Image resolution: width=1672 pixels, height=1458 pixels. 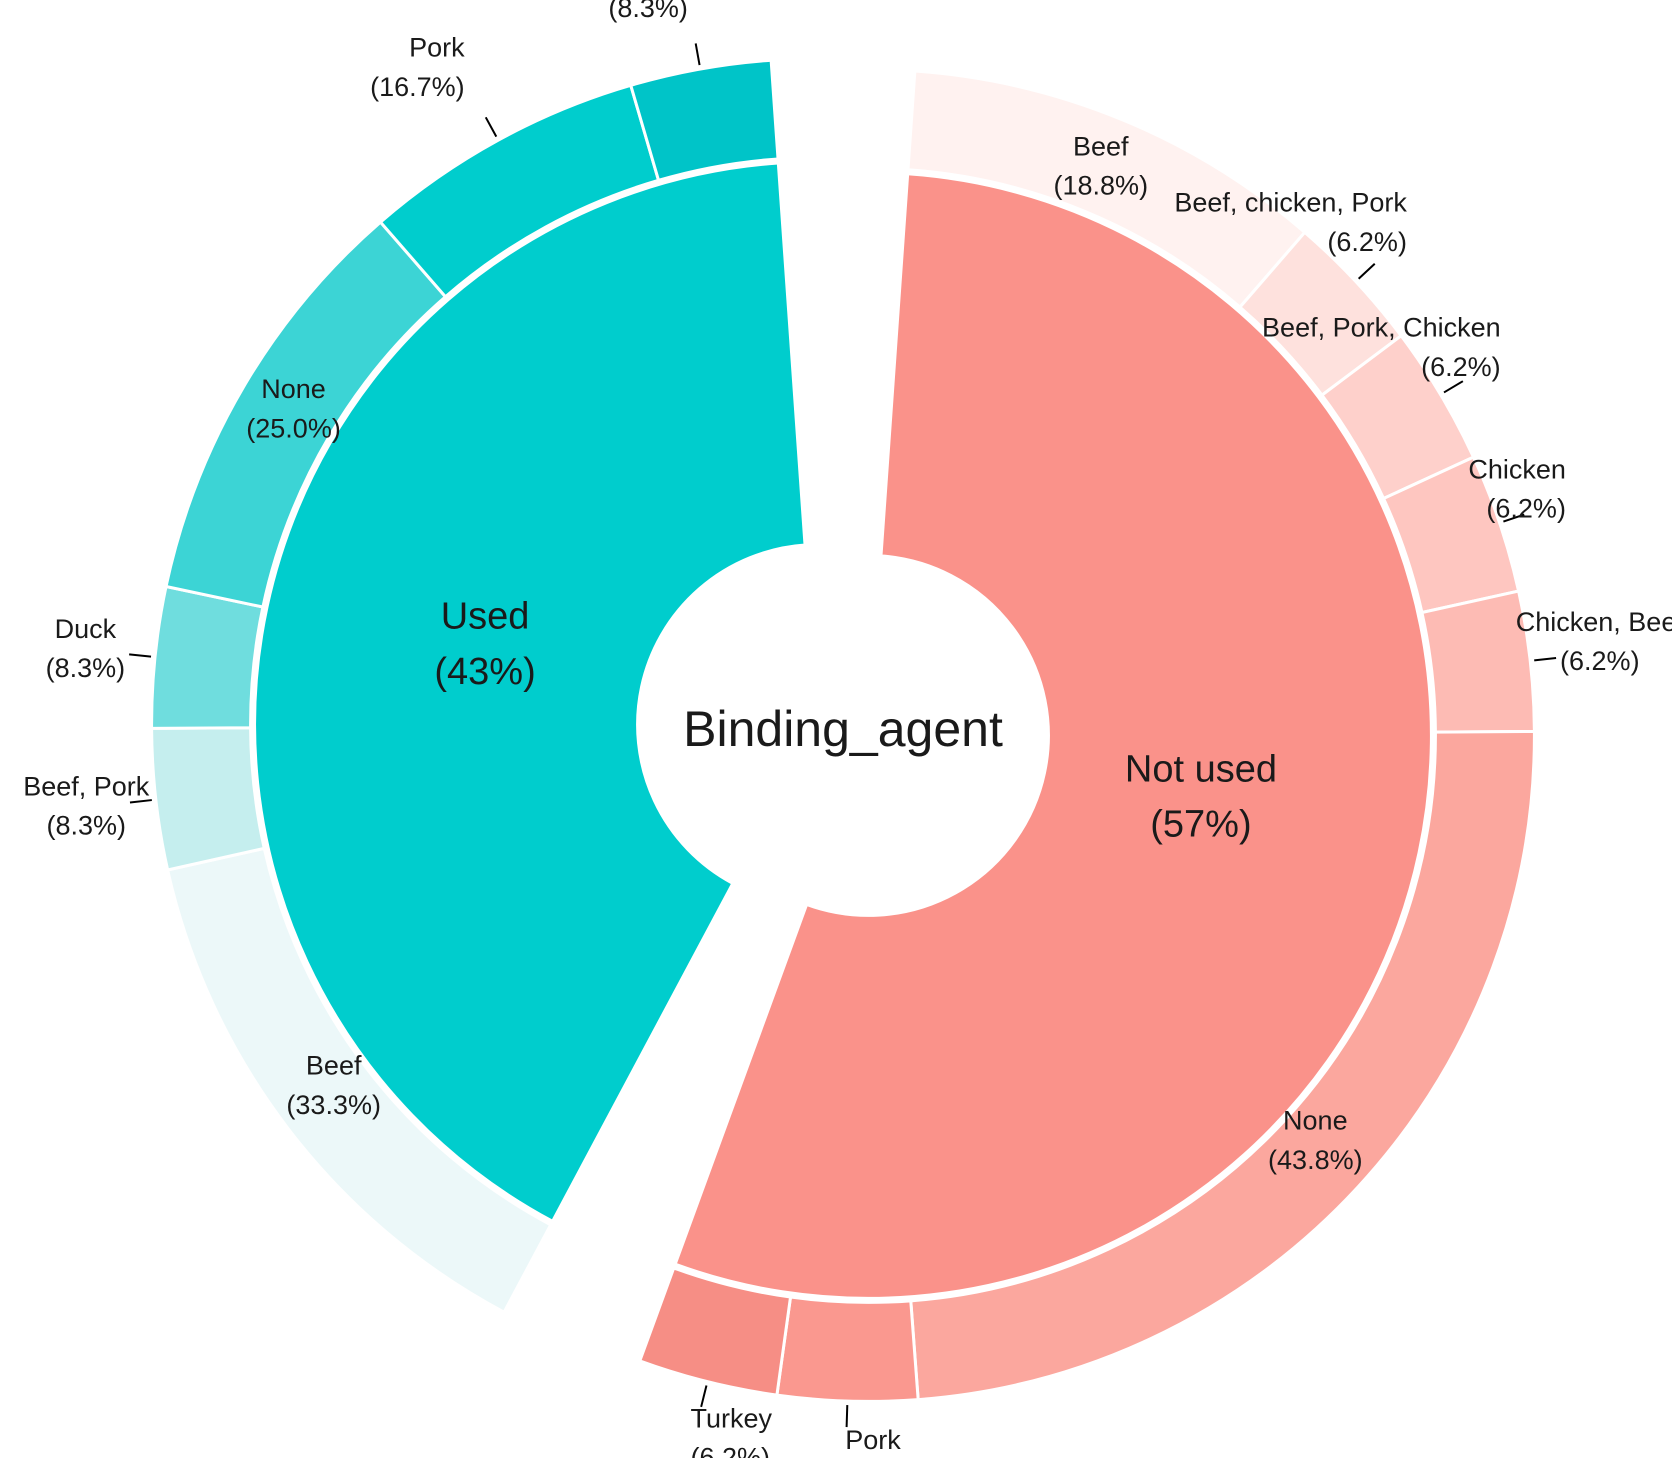 What do you see at coordinates (1200, 824) in the screenshot?
I see `inner-label-not-used-line: (57%)` at bounding box center [1200, 824].